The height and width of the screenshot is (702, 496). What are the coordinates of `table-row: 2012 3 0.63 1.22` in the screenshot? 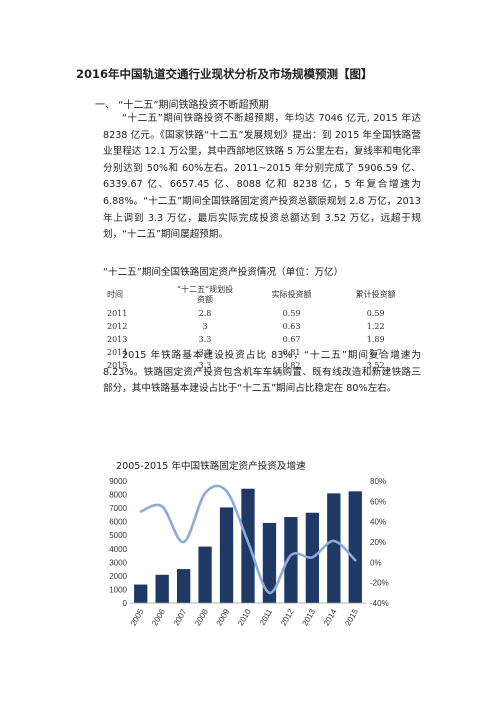 It's located at (260, 326).